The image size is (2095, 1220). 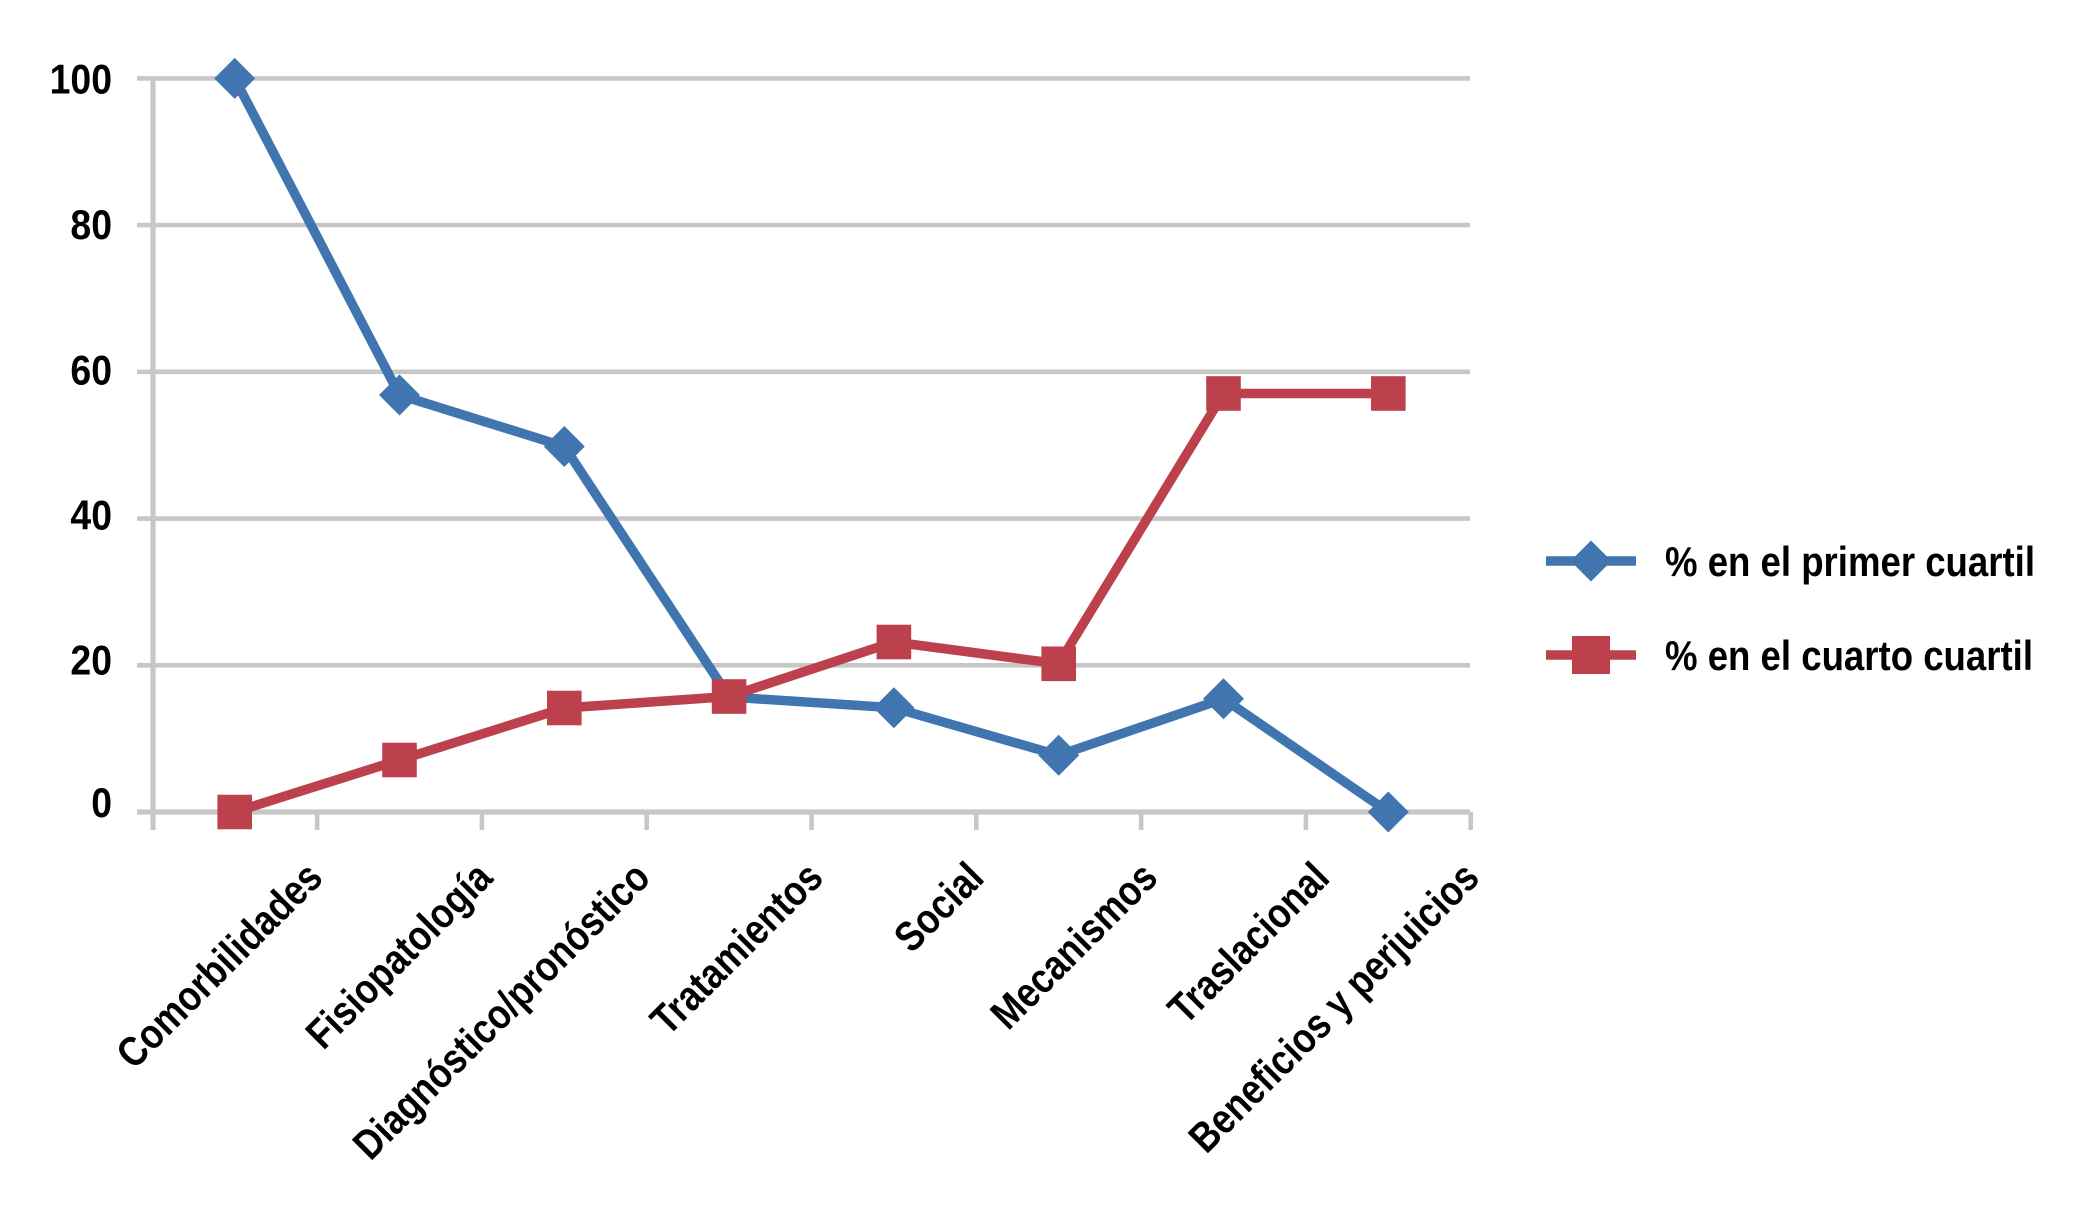 What do you see at coordinates (91, 659) in the screenshot?
I see `svg-text: 20` at bounding box center [91, 659].